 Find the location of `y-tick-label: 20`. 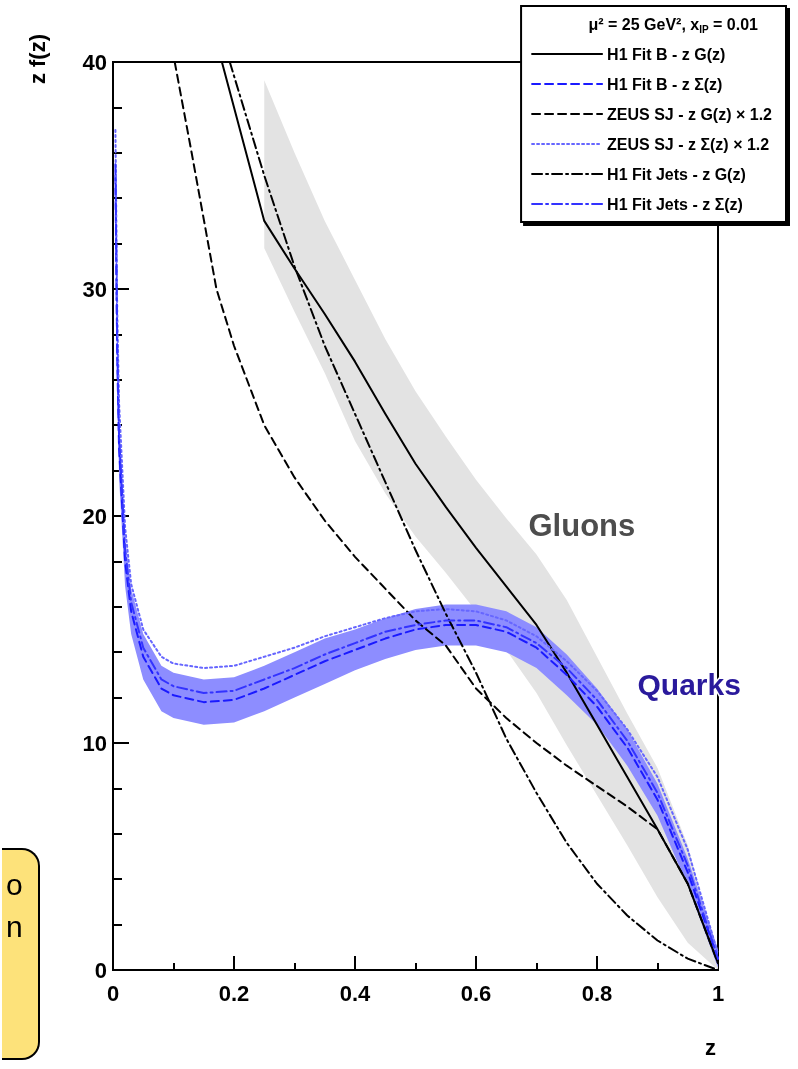

y-tick-label: 20 is located at coordinates (94, 516).